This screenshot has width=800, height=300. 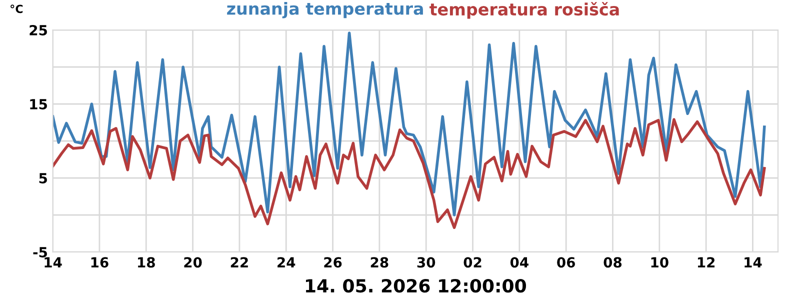 I want to click on x-tick-label: 08, so click(x=613, y=262).